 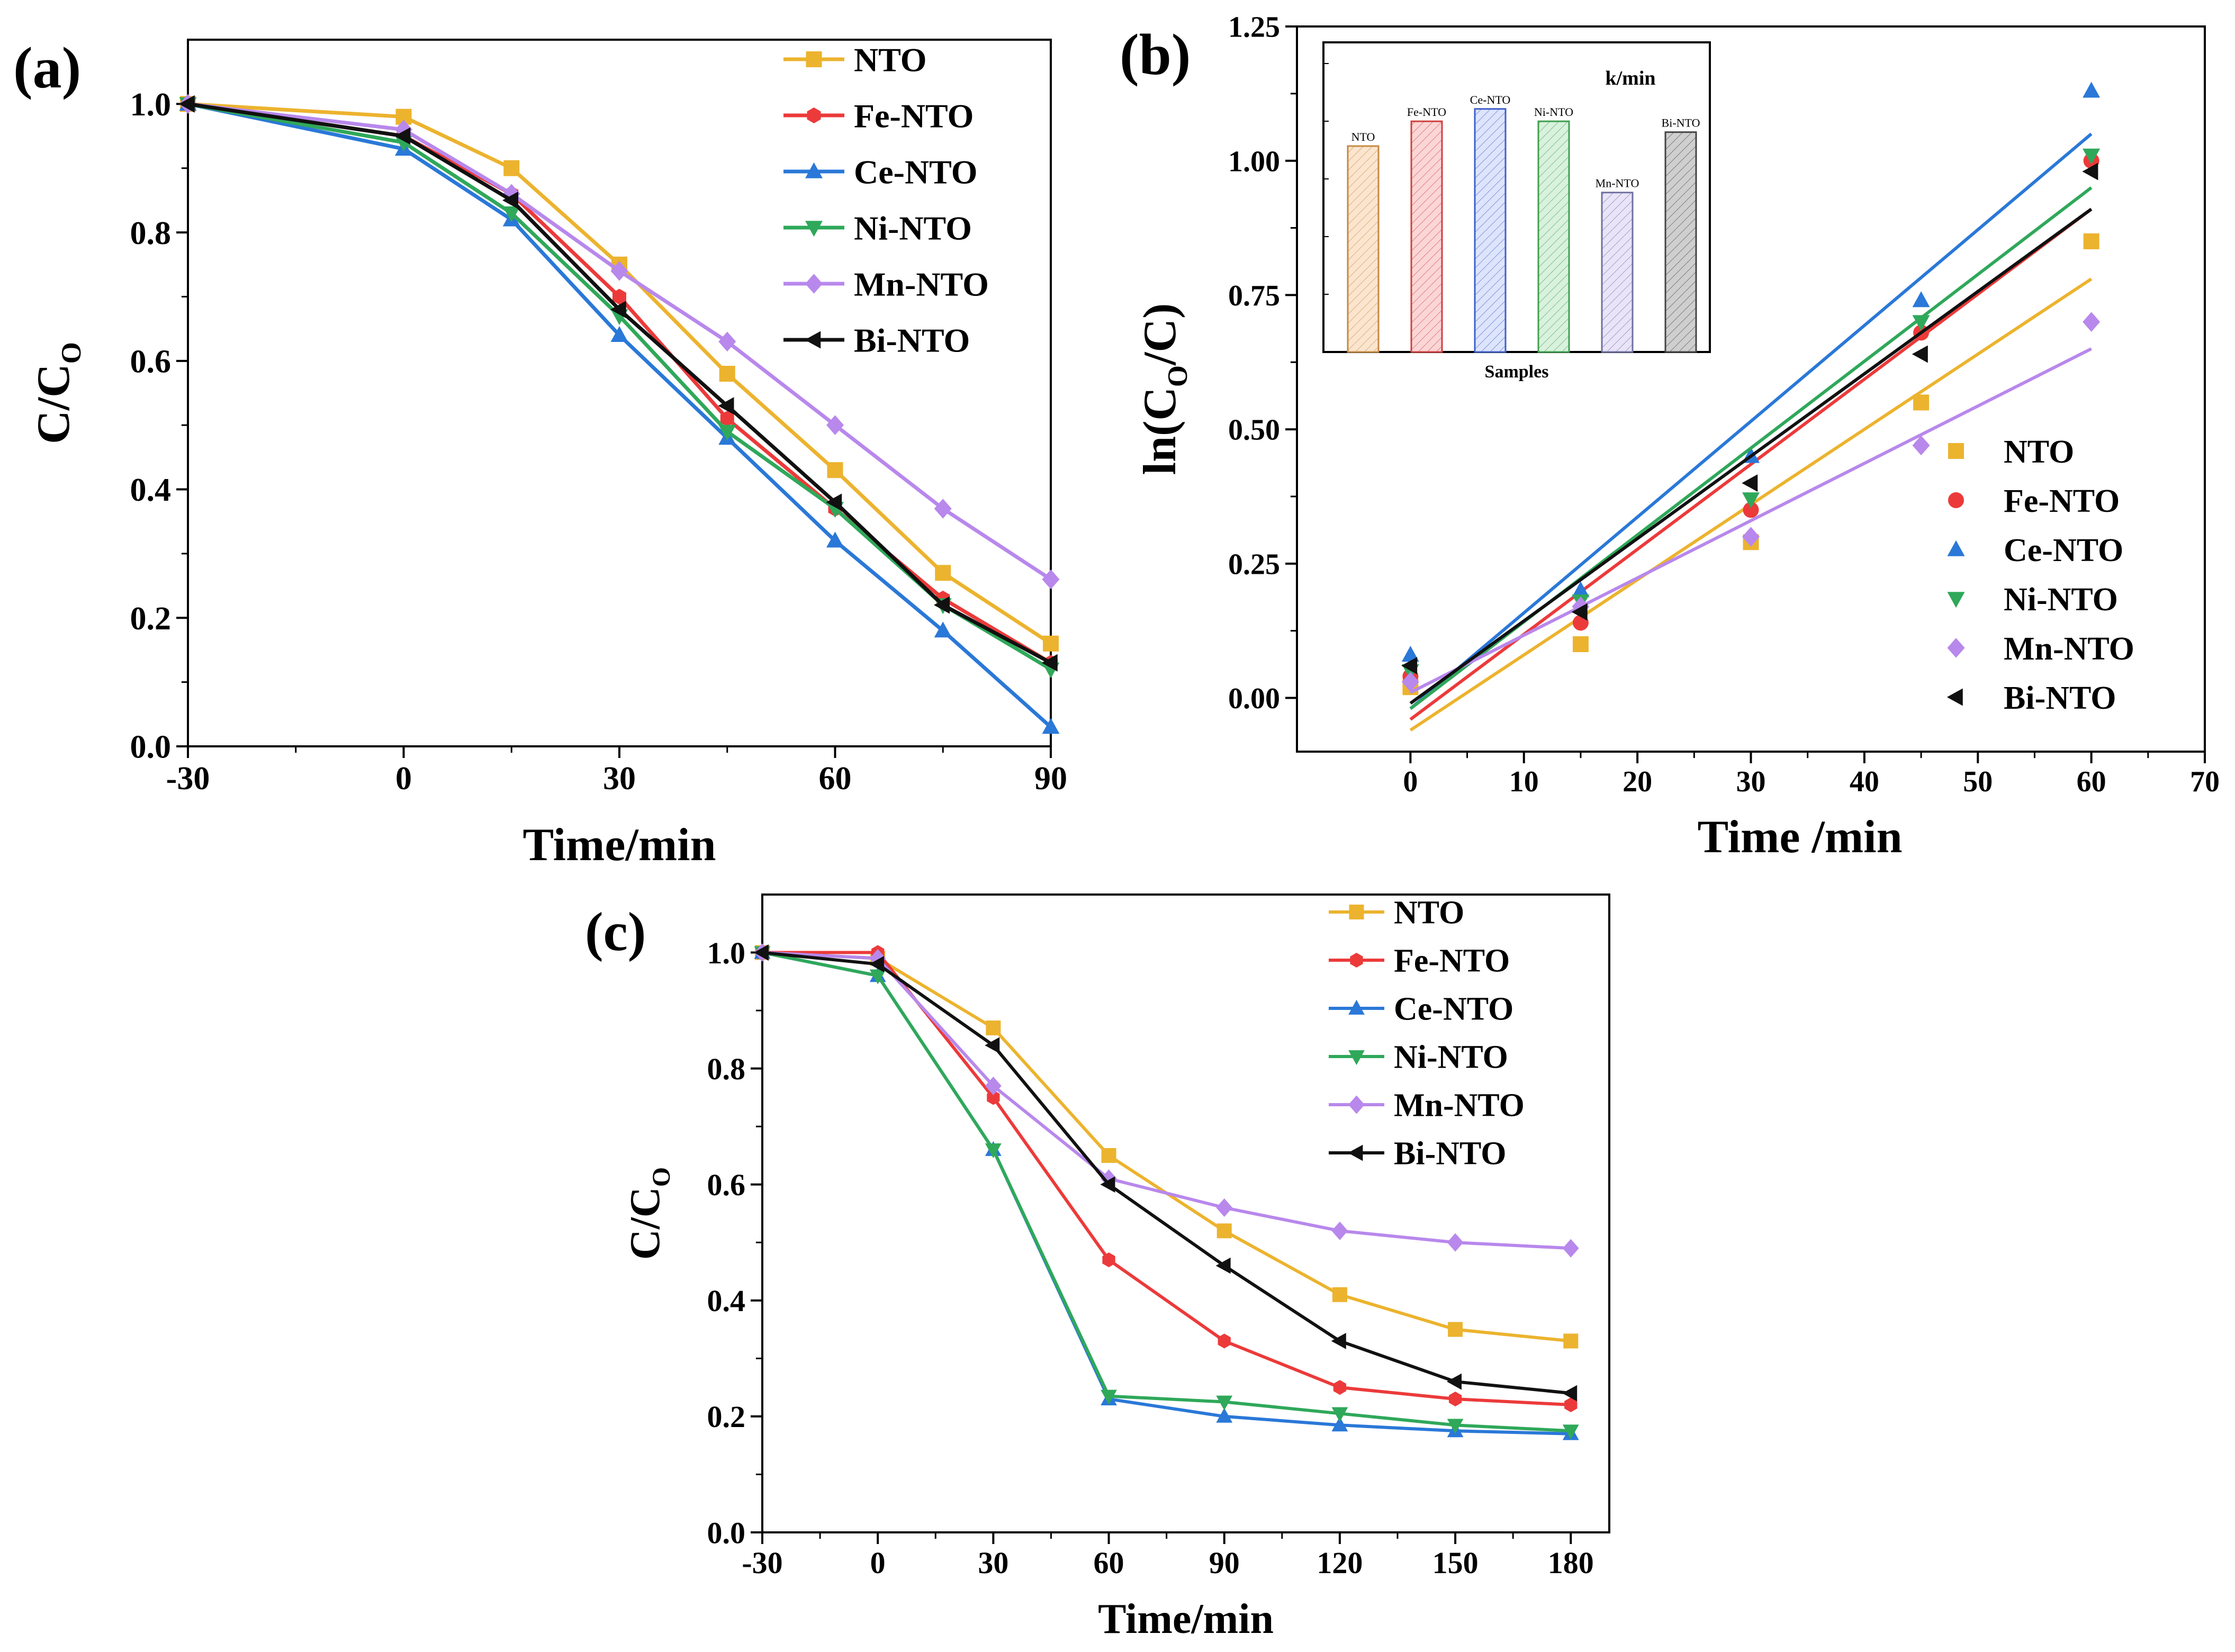 What do you see at coordinates (1864, 781) in the screenshot?
I see `x-tick-label: 40` at bounding box center [1864, 781].